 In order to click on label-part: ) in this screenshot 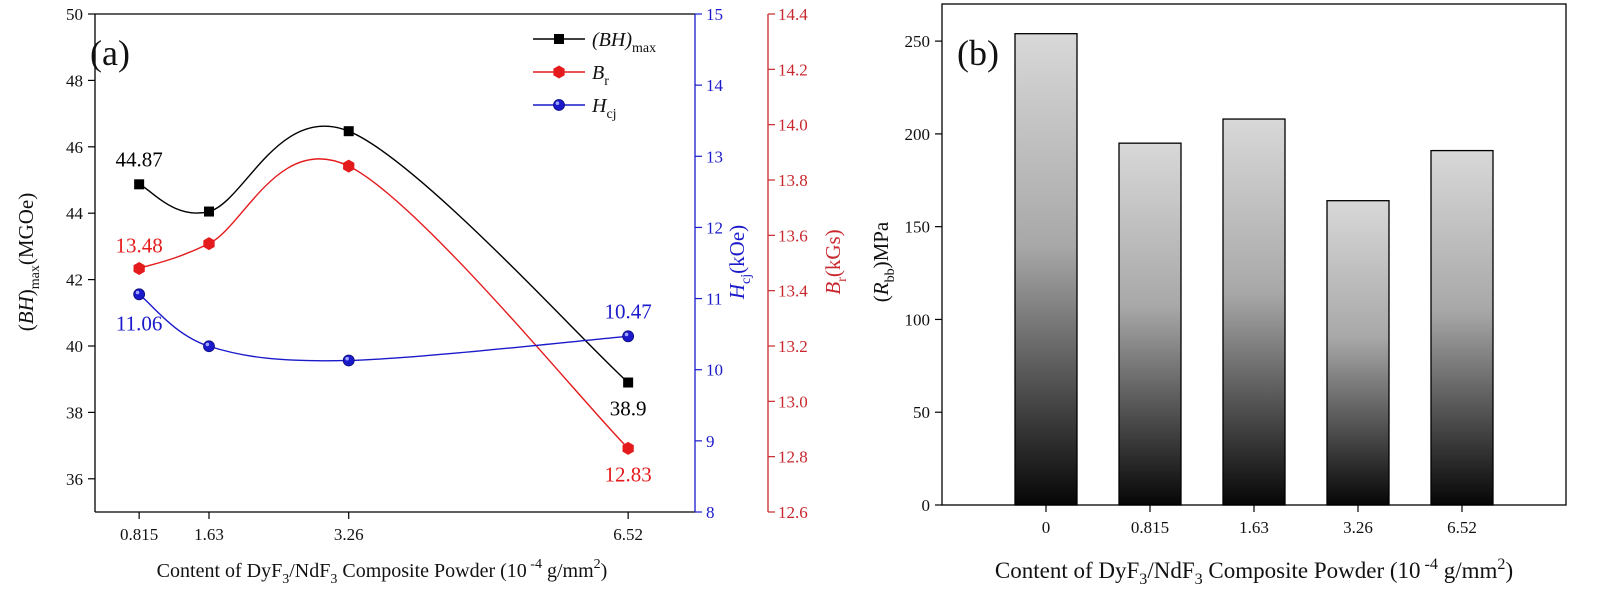, I will do `click(26, 292)`.